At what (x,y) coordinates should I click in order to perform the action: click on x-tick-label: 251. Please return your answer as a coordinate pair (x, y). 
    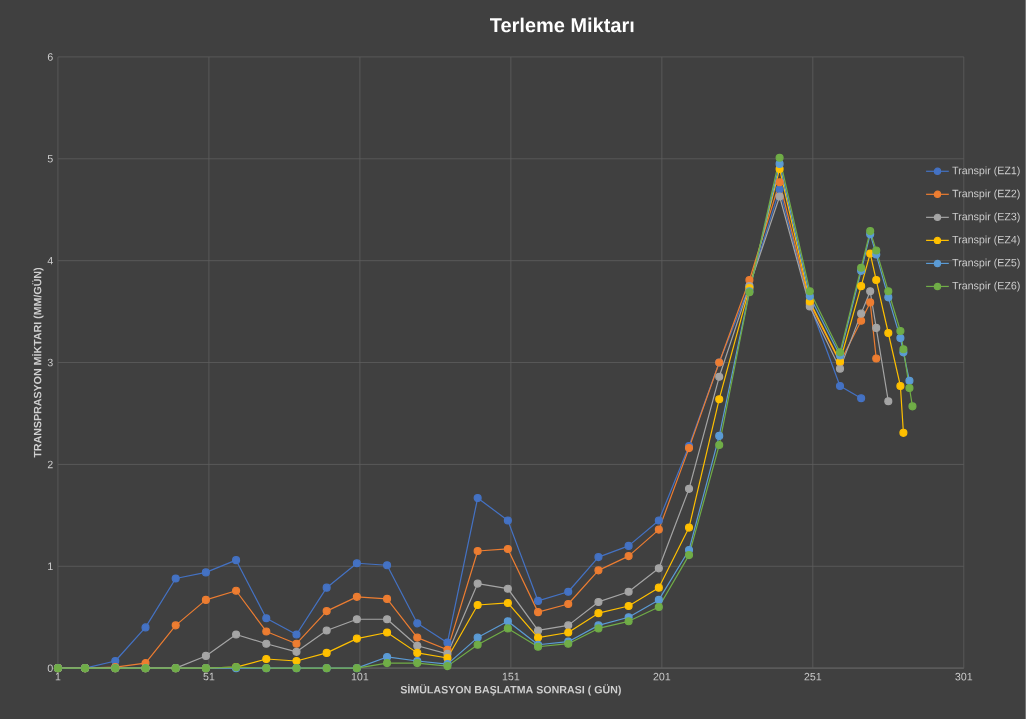
    Looking at the image, I should click on (813, 676).